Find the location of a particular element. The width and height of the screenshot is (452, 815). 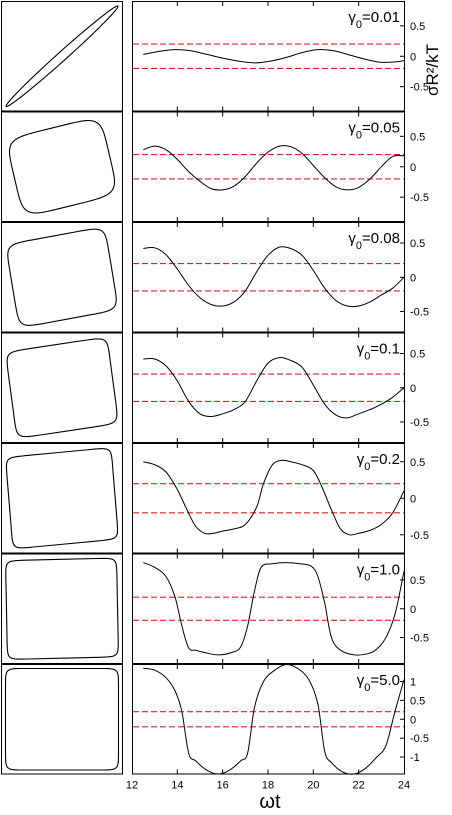

panel-label: γ0=0.05 is located at coordinates (374, 131).